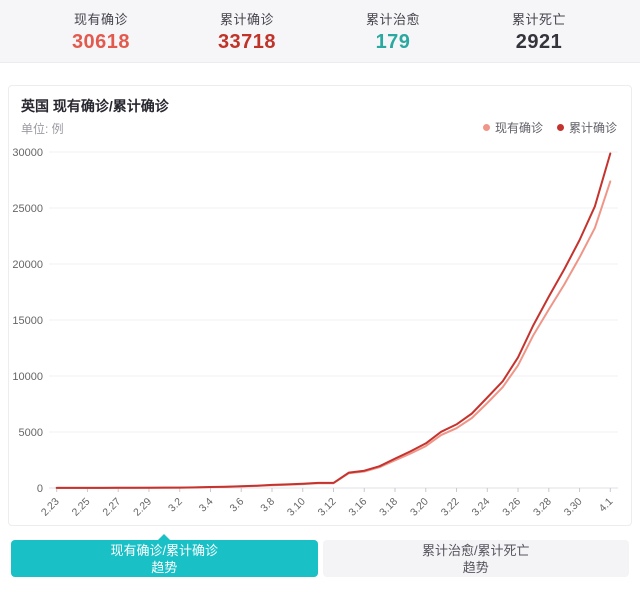  Describe the element at coordinates (327, 507) in the screenshot. I see `x-axis-tick-label: 3.12` at that location.